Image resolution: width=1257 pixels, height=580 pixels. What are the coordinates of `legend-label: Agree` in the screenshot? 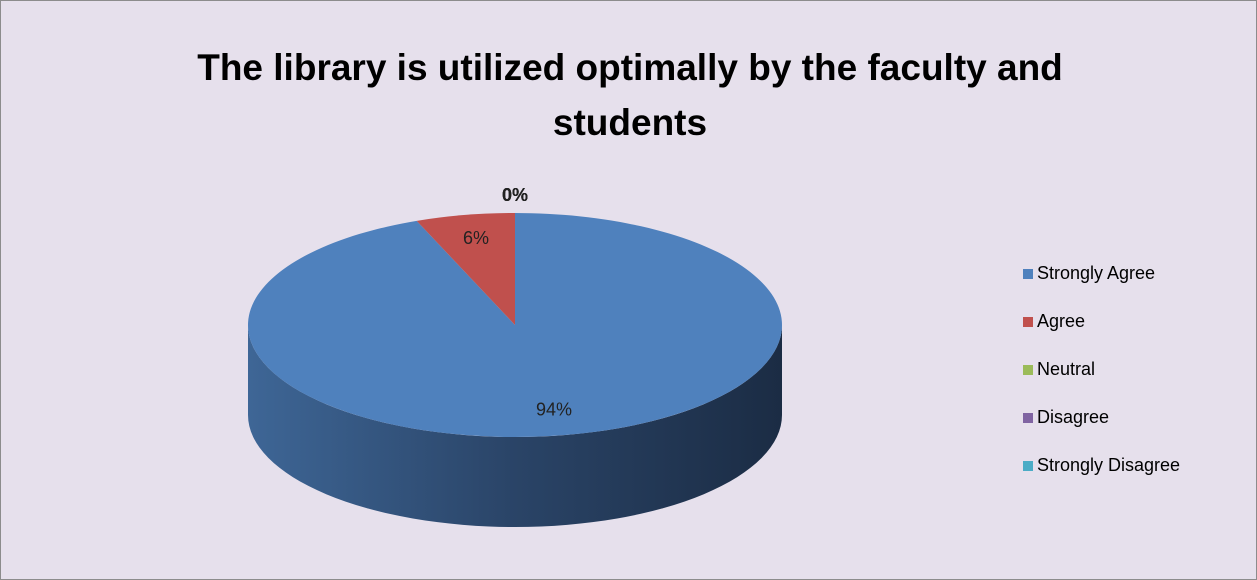 It's located at (1061, 321).